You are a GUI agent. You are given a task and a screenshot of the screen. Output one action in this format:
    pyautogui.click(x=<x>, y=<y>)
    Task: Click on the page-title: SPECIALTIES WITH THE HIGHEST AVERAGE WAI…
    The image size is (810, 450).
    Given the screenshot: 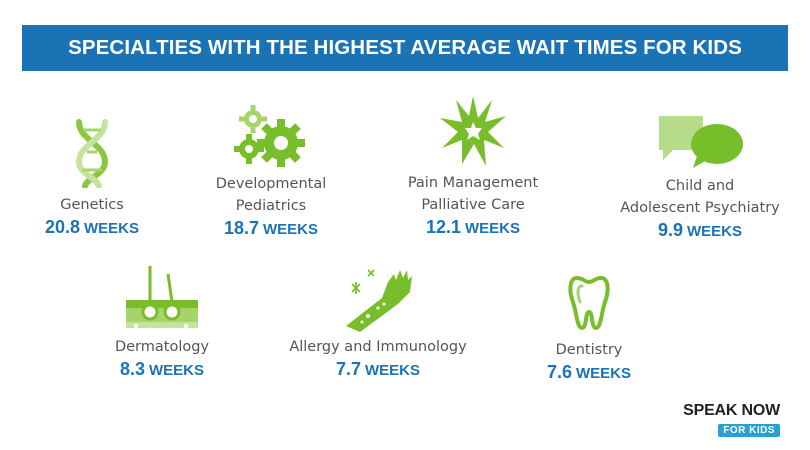 What is the action you would take?
    pyautogui.click(x=405, y=47)
    